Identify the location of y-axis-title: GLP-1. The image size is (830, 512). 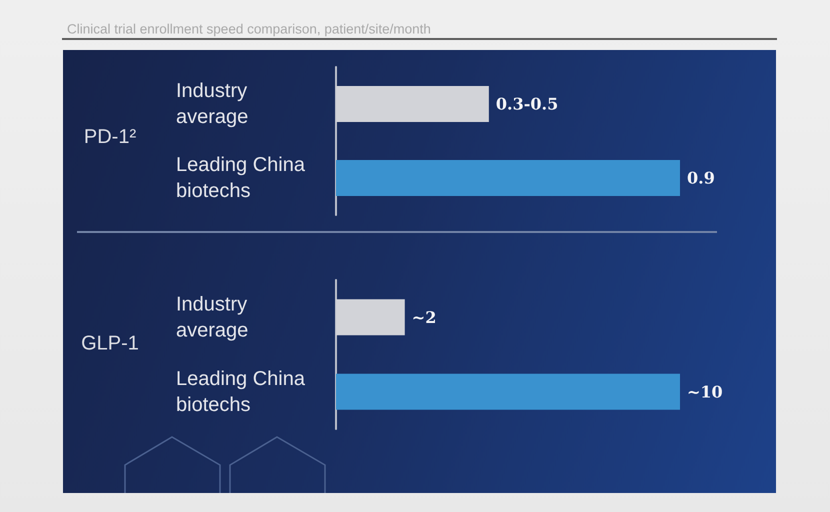
(110, 343).